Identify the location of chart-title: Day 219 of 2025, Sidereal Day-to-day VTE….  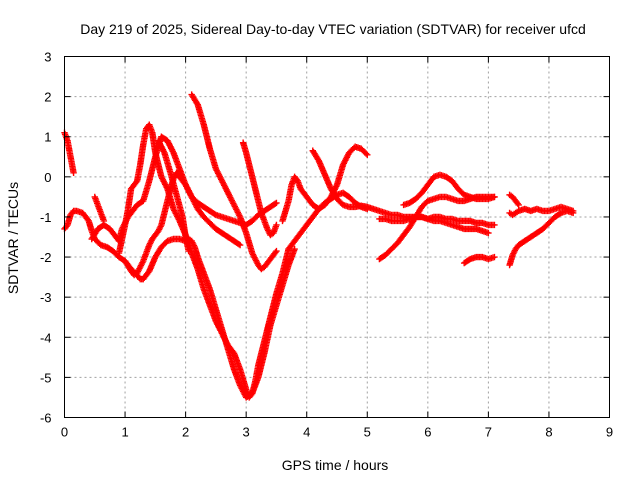
(333, 29).